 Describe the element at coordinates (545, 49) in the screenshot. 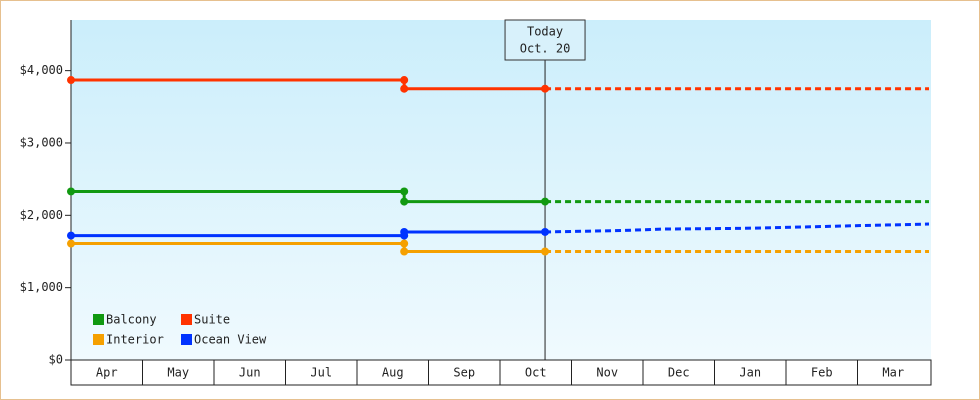

I see `annotation-text: Oct. 20` at that location.